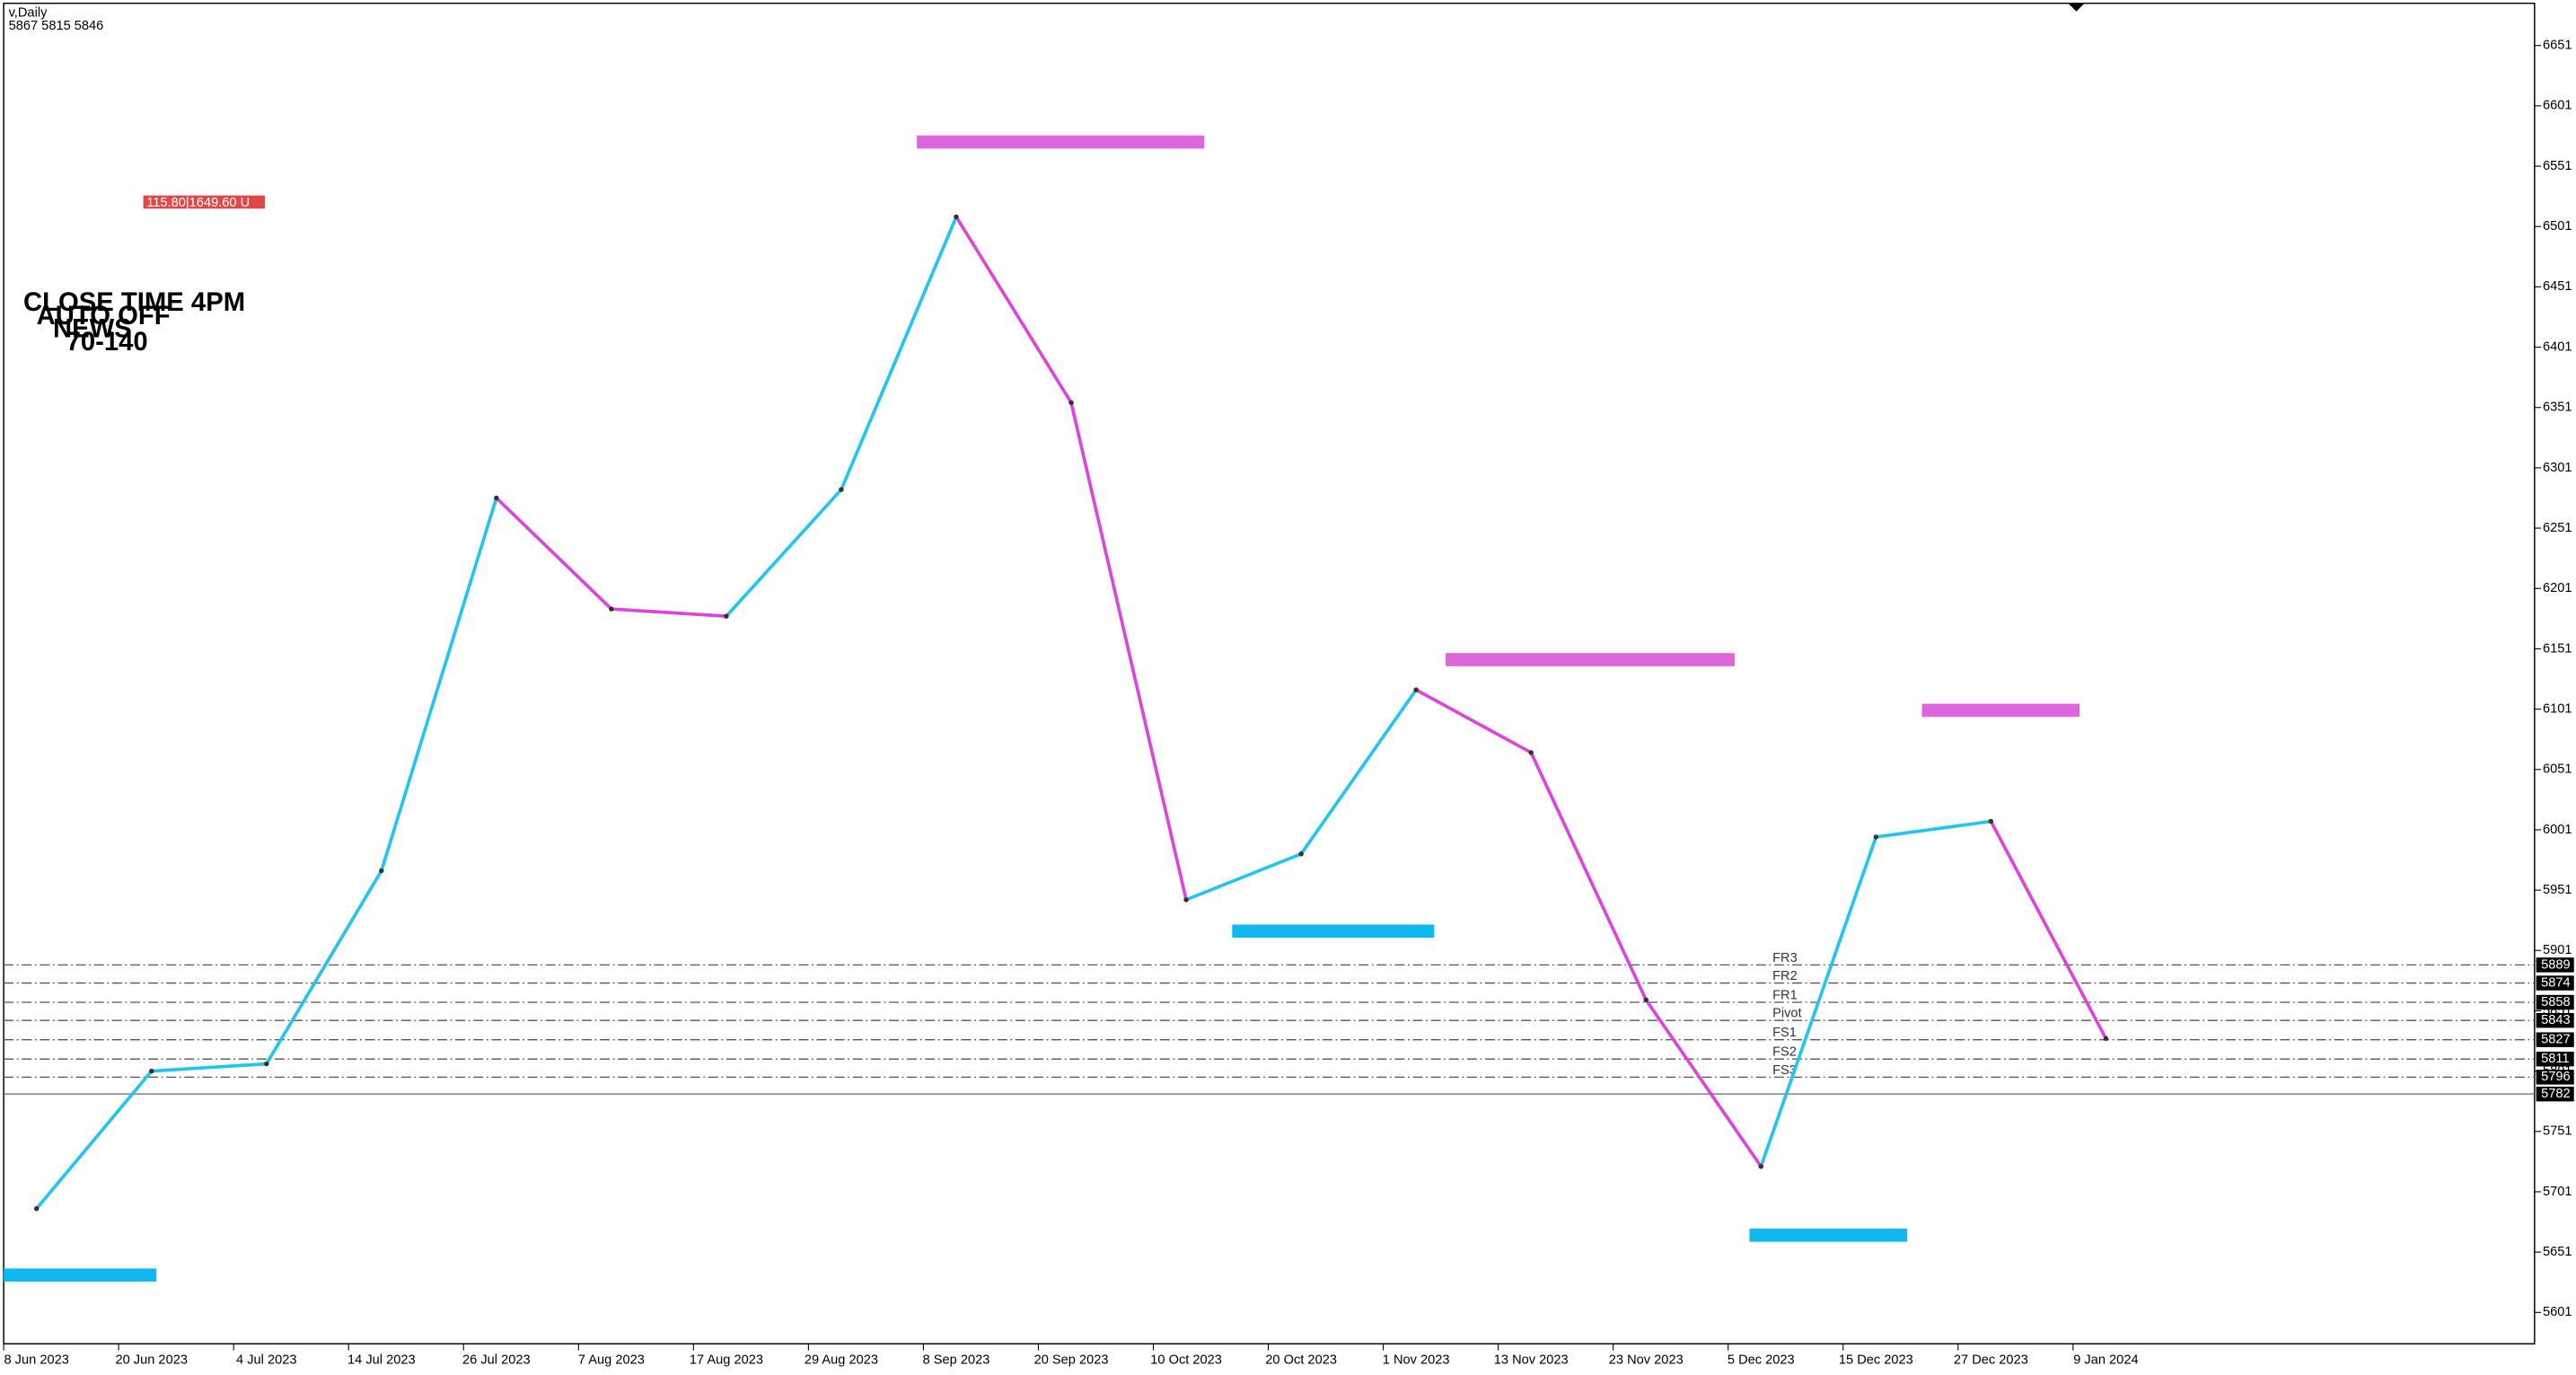 This screenshot has width=2576, height=1375. I want to click on x-tick-label: 5 Dec 2023, so click(1761, 1360).